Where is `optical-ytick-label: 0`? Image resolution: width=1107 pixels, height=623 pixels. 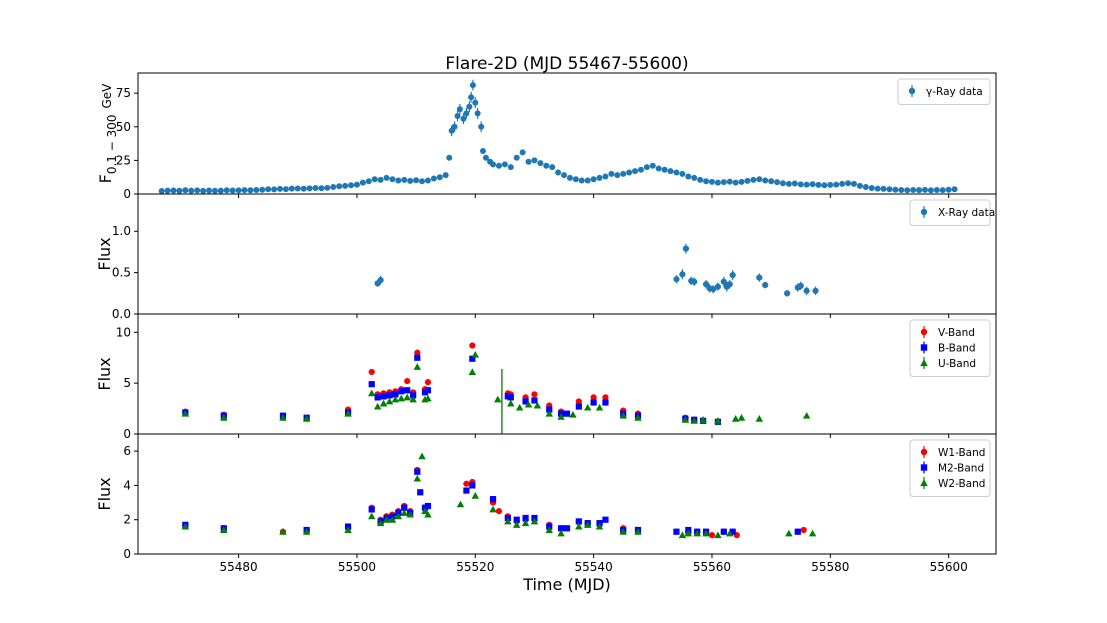
optical-ytick-label: 0 is located at coordinates (127, 434).